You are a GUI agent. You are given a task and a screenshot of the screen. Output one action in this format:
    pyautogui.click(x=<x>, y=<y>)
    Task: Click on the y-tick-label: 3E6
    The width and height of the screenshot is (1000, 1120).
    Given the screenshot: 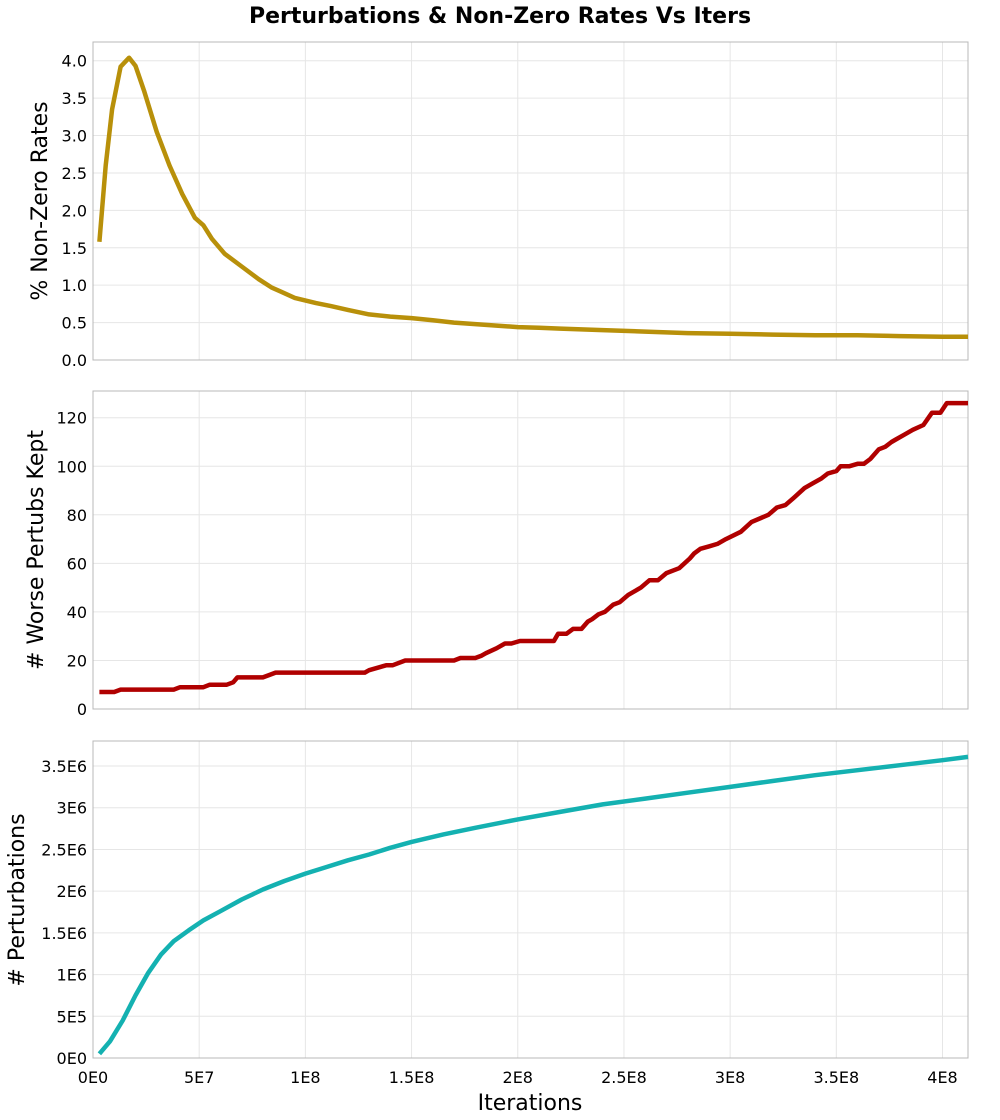 What is the action you would take?
    pyautogui.click(x=72, y=808)
    